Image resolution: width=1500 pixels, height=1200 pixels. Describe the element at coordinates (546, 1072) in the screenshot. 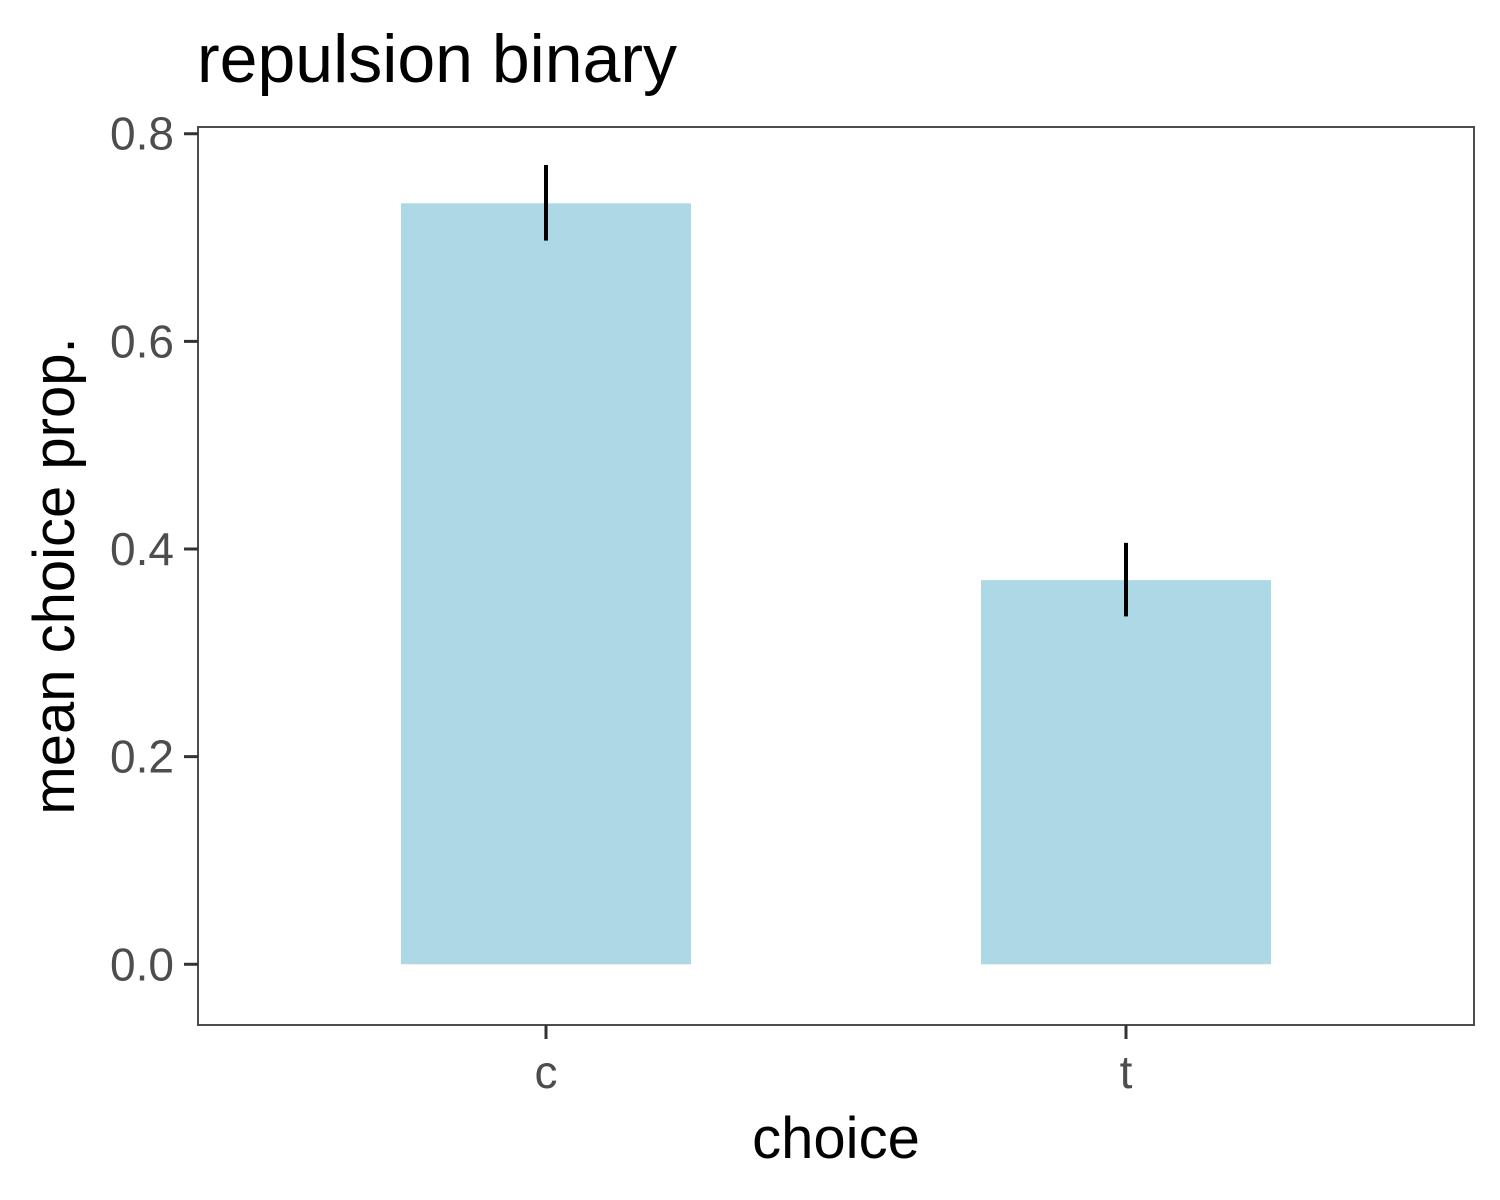

I see `x-tick-label-c: c` at that location.